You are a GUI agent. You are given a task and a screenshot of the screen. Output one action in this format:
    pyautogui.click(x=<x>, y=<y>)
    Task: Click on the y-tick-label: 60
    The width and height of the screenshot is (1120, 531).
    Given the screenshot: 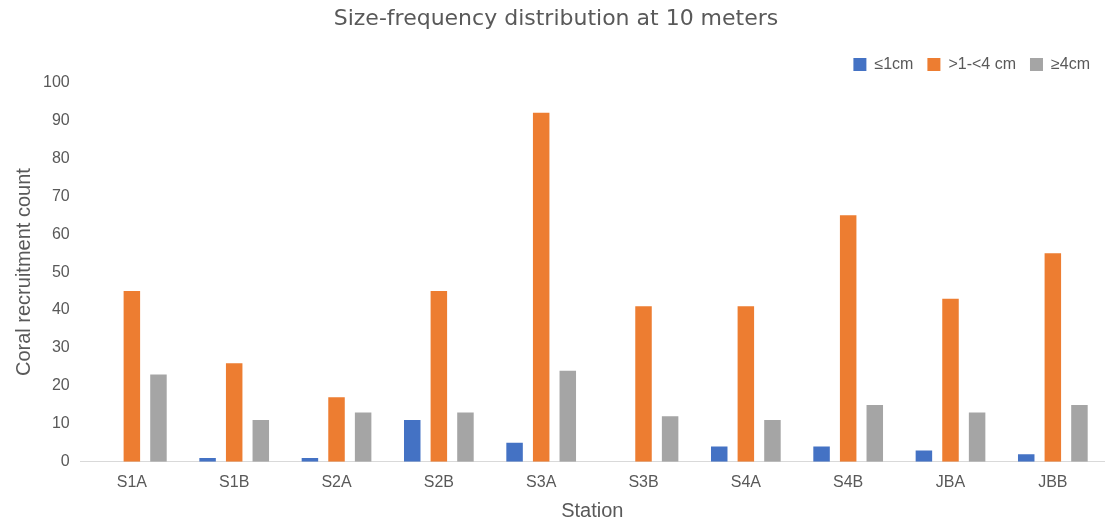 What is the action you would take?
    pyautogui.click(x=60, y=233)
    